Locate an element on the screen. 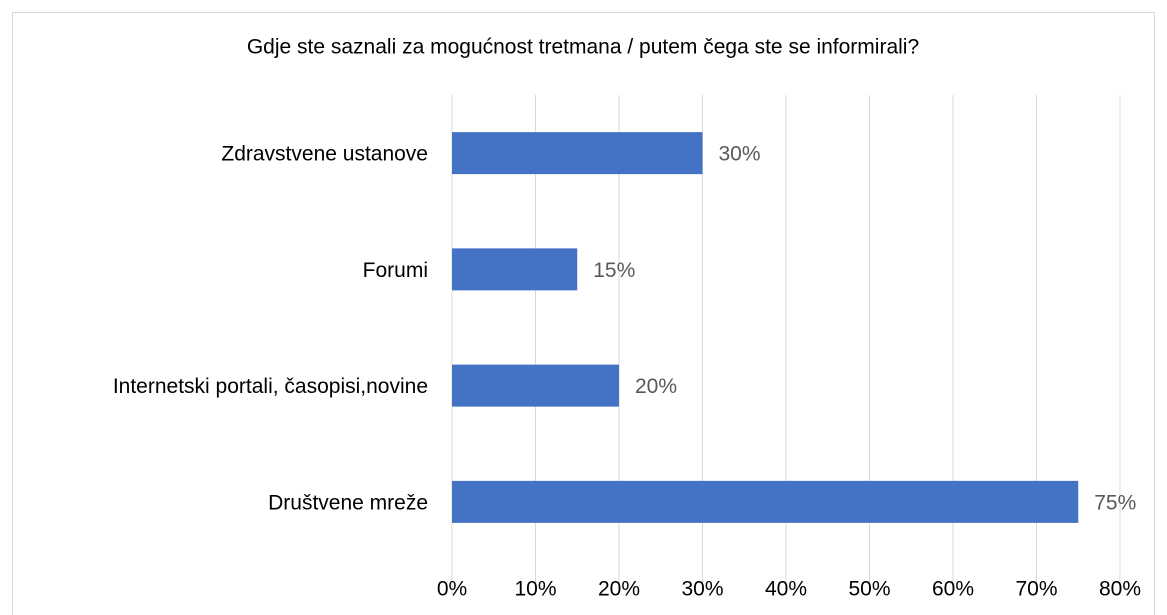 The height and width of the screenshot is (615, 1167). y-tick-label: Zdravstvene ustanove is located at coordinates (324, 154).